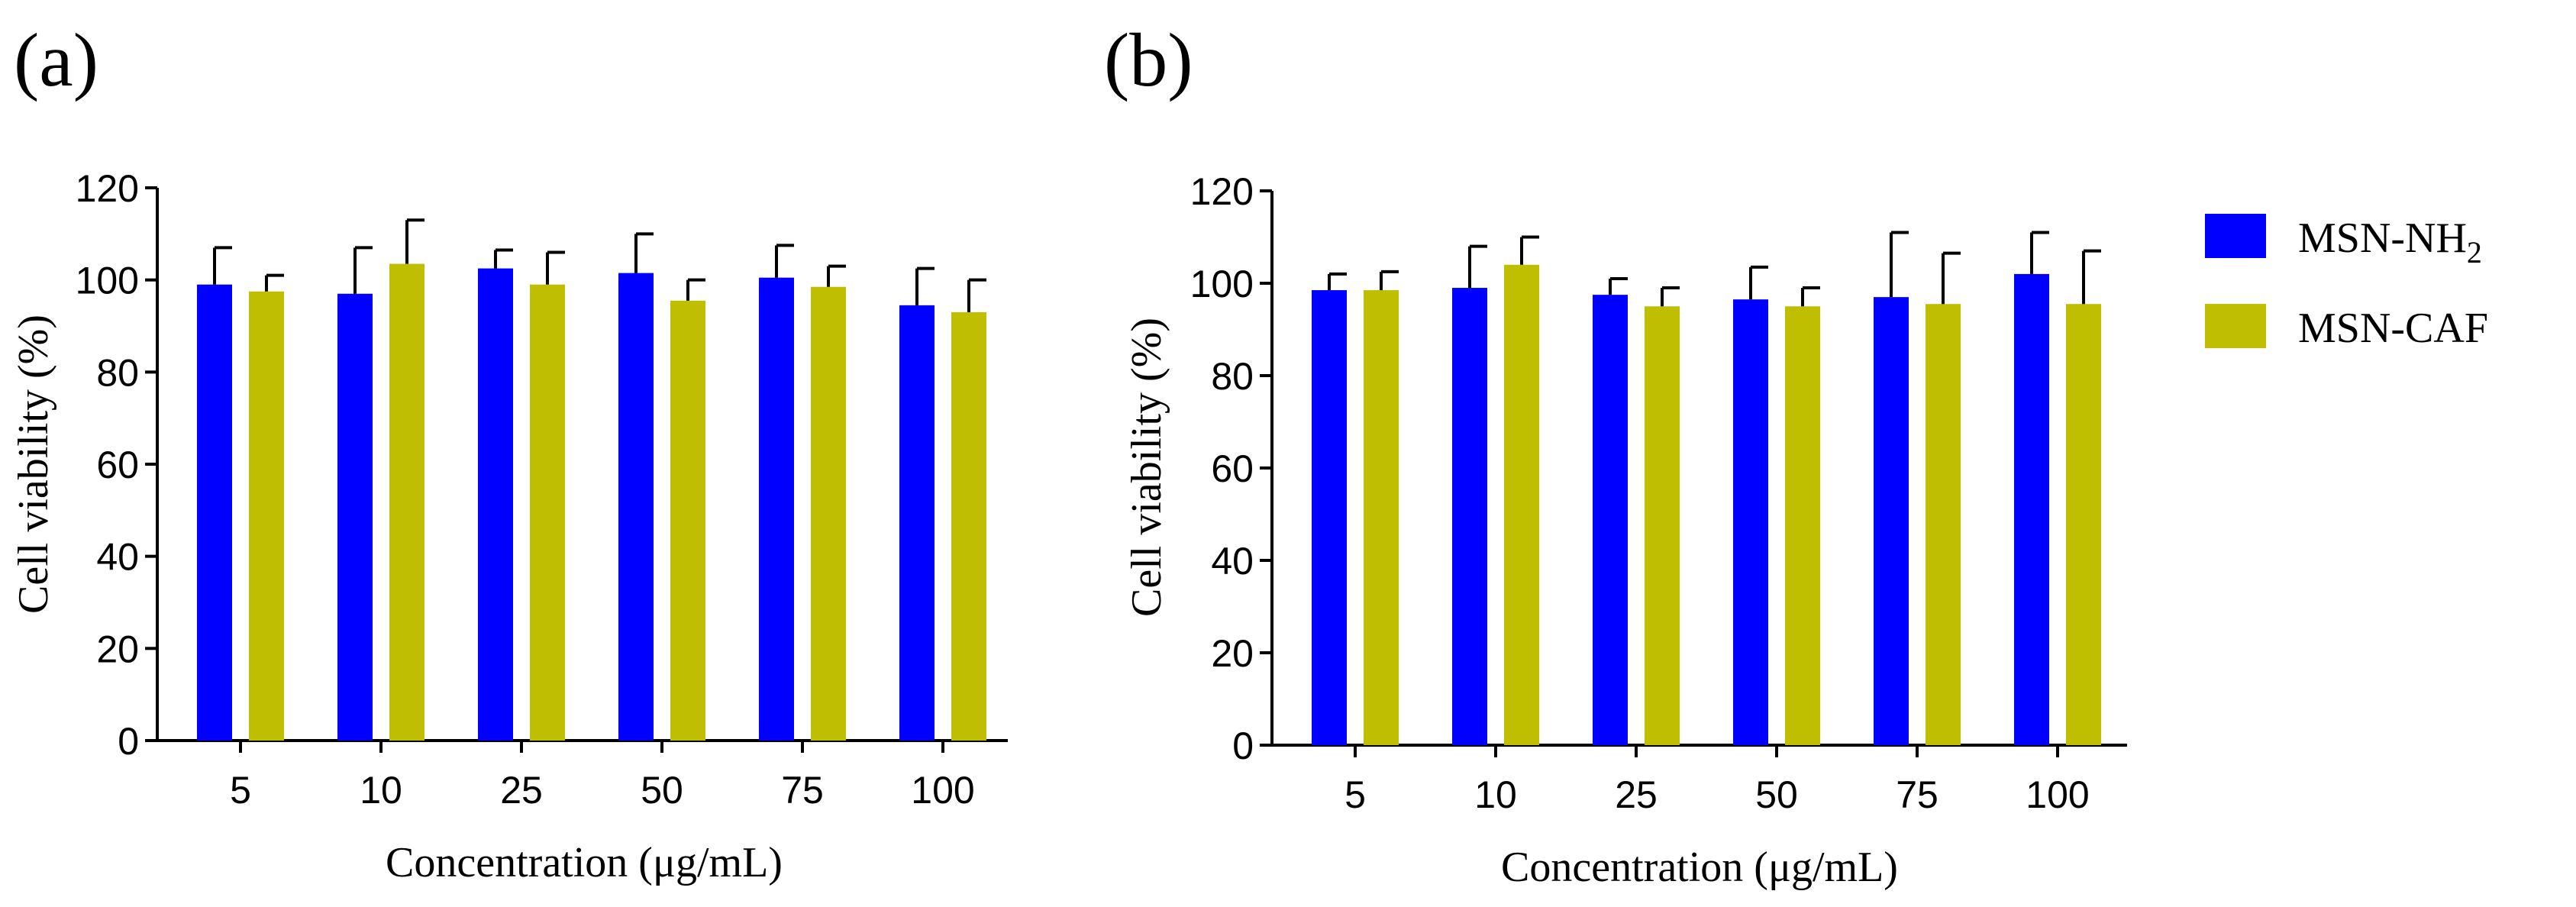  I want to click on chart-b-y-axis-title: Cell viability (%), so click(1146, 468).